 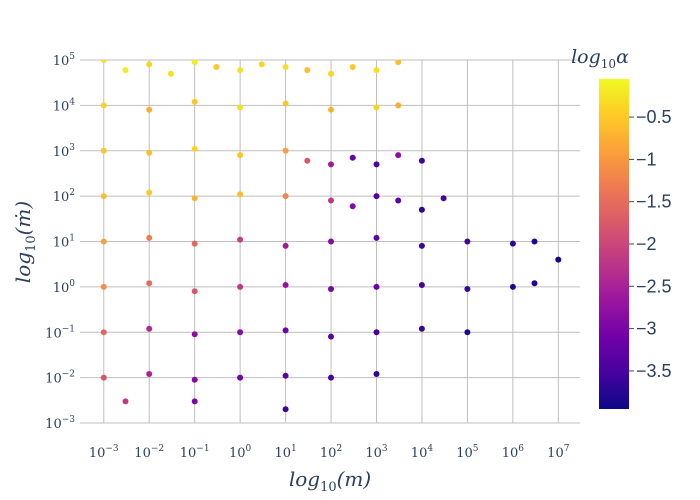 What do you see at coordinates (64, 196) in the screenshot?
I see `y-tick-label: 10²` at bounding box center [64, 196].